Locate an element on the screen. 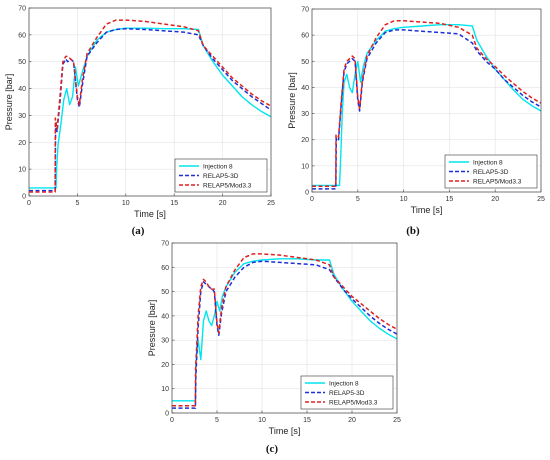  panel-label: (a) is located at coordinates (138, 231).